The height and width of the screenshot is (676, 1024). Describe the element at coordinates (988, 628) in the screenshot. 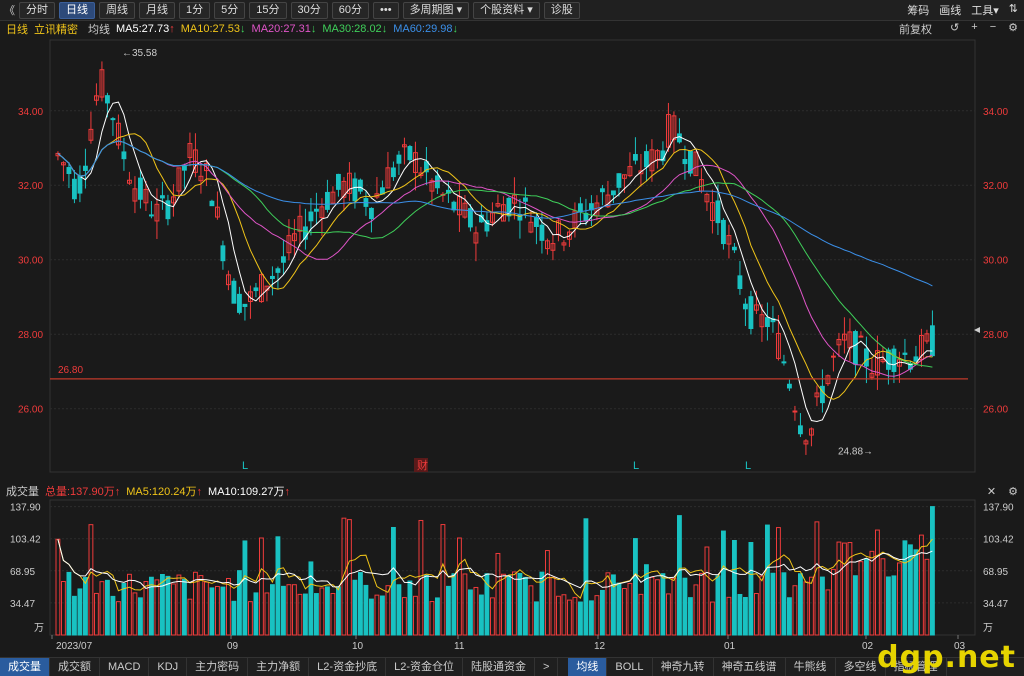

I see `volume-unit-right: 万` at that location.